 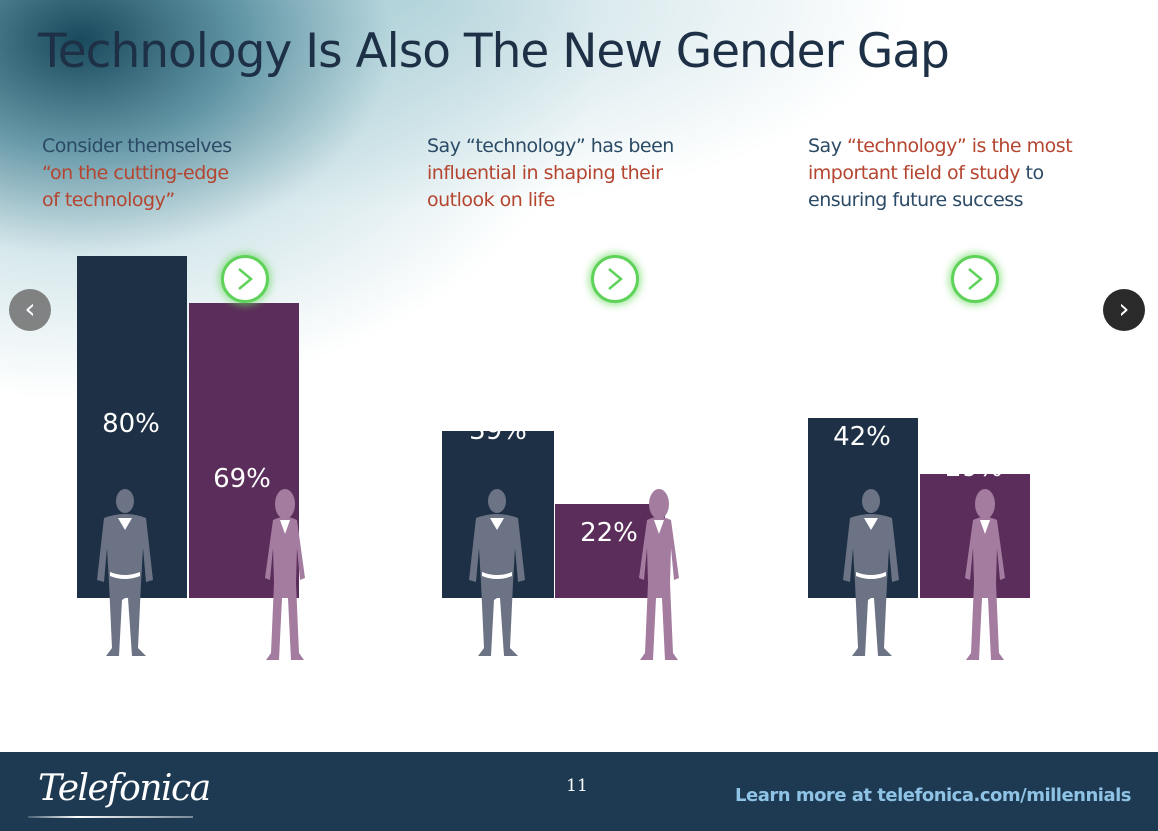 I want to click on caption-3-line-2: important field of study to, so click(x=940, y=173).